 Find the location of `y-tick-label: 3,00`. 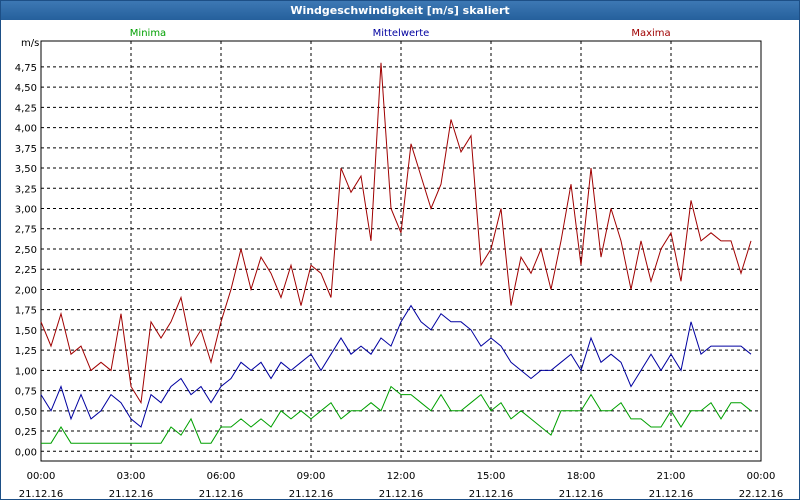

y-tick-label: 3,00 is located at coordinates (26, 210).